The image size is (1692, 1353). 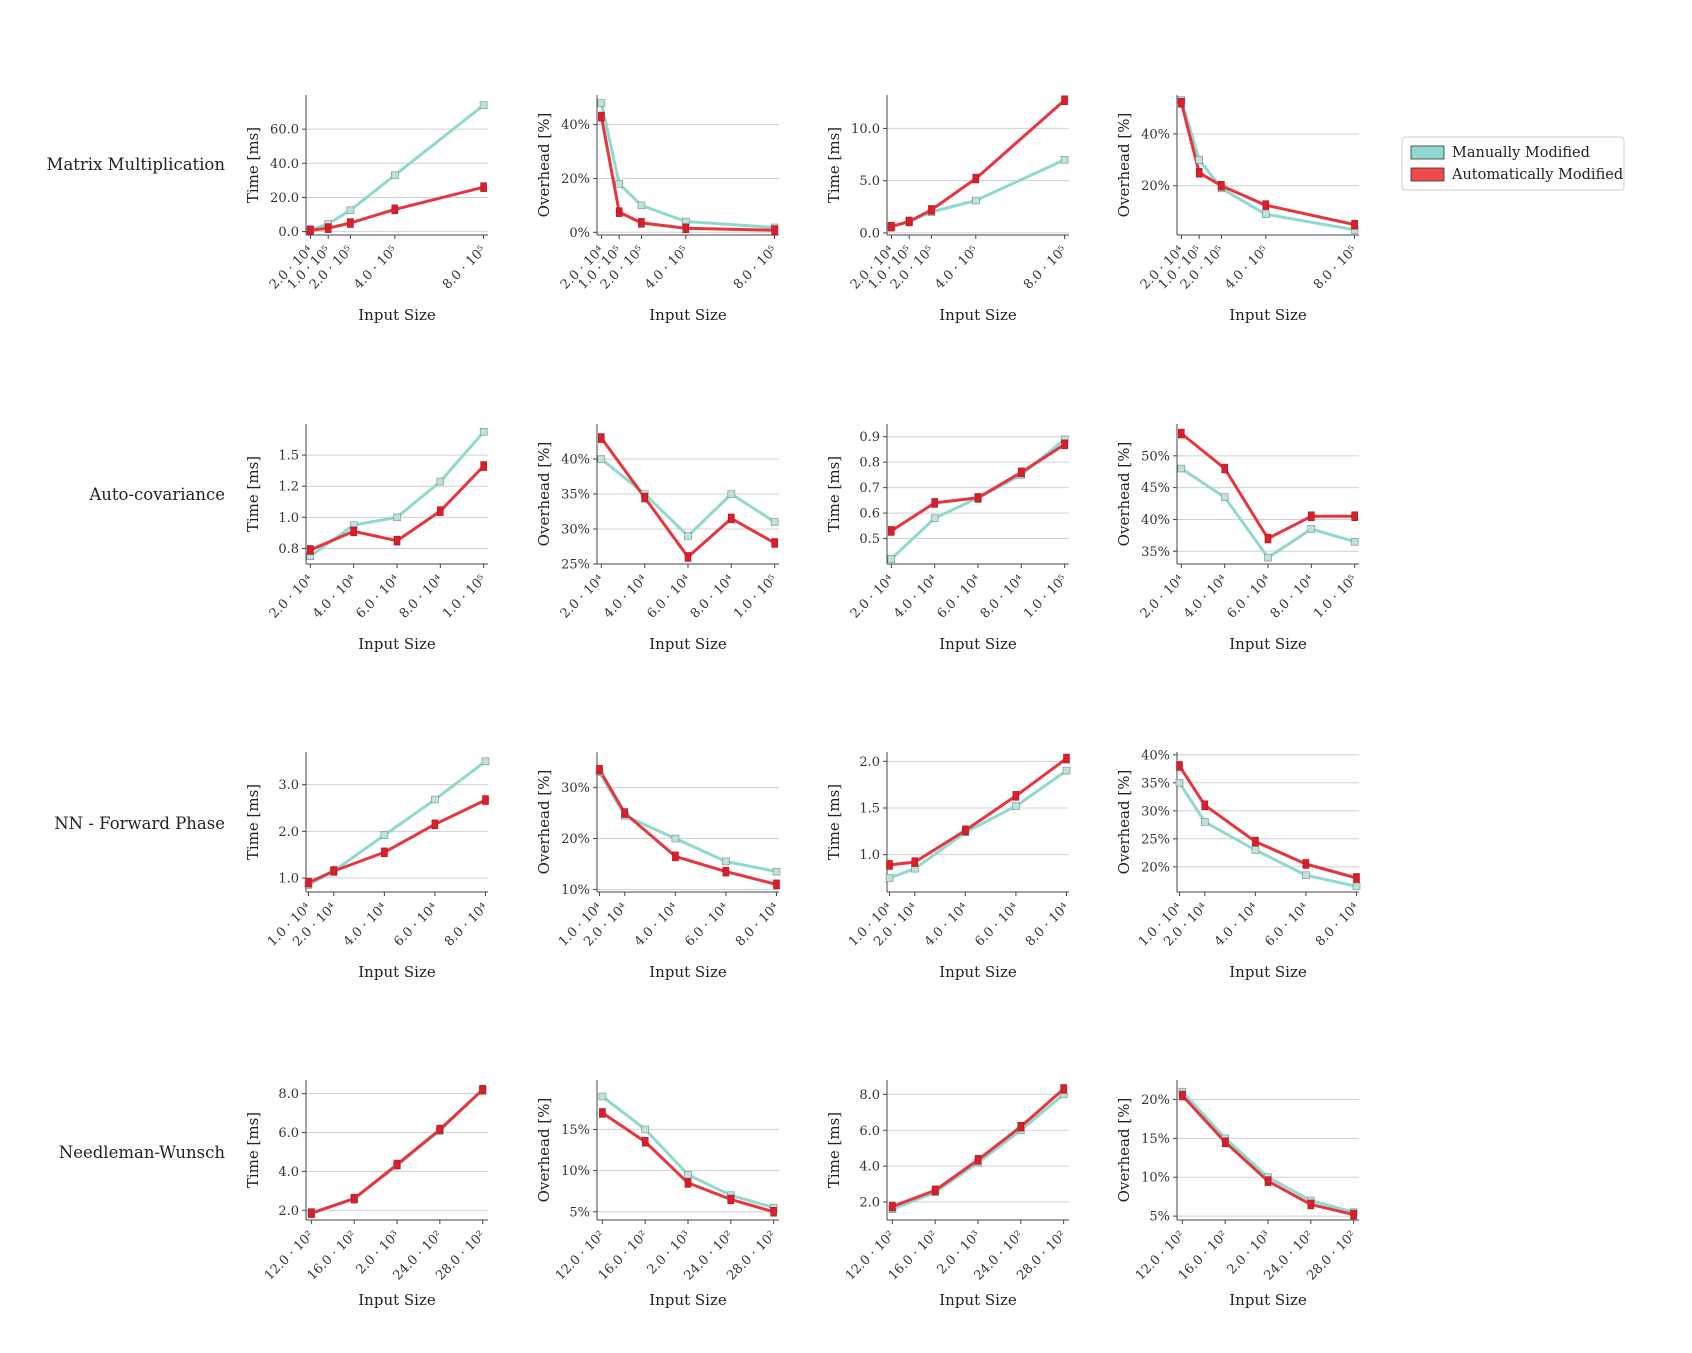 What do you see at coordinates (1246, 267) in the screenshot?
I see `x-tick-label: 4.0 · 10⁵` at bounding box center [1246, 267].